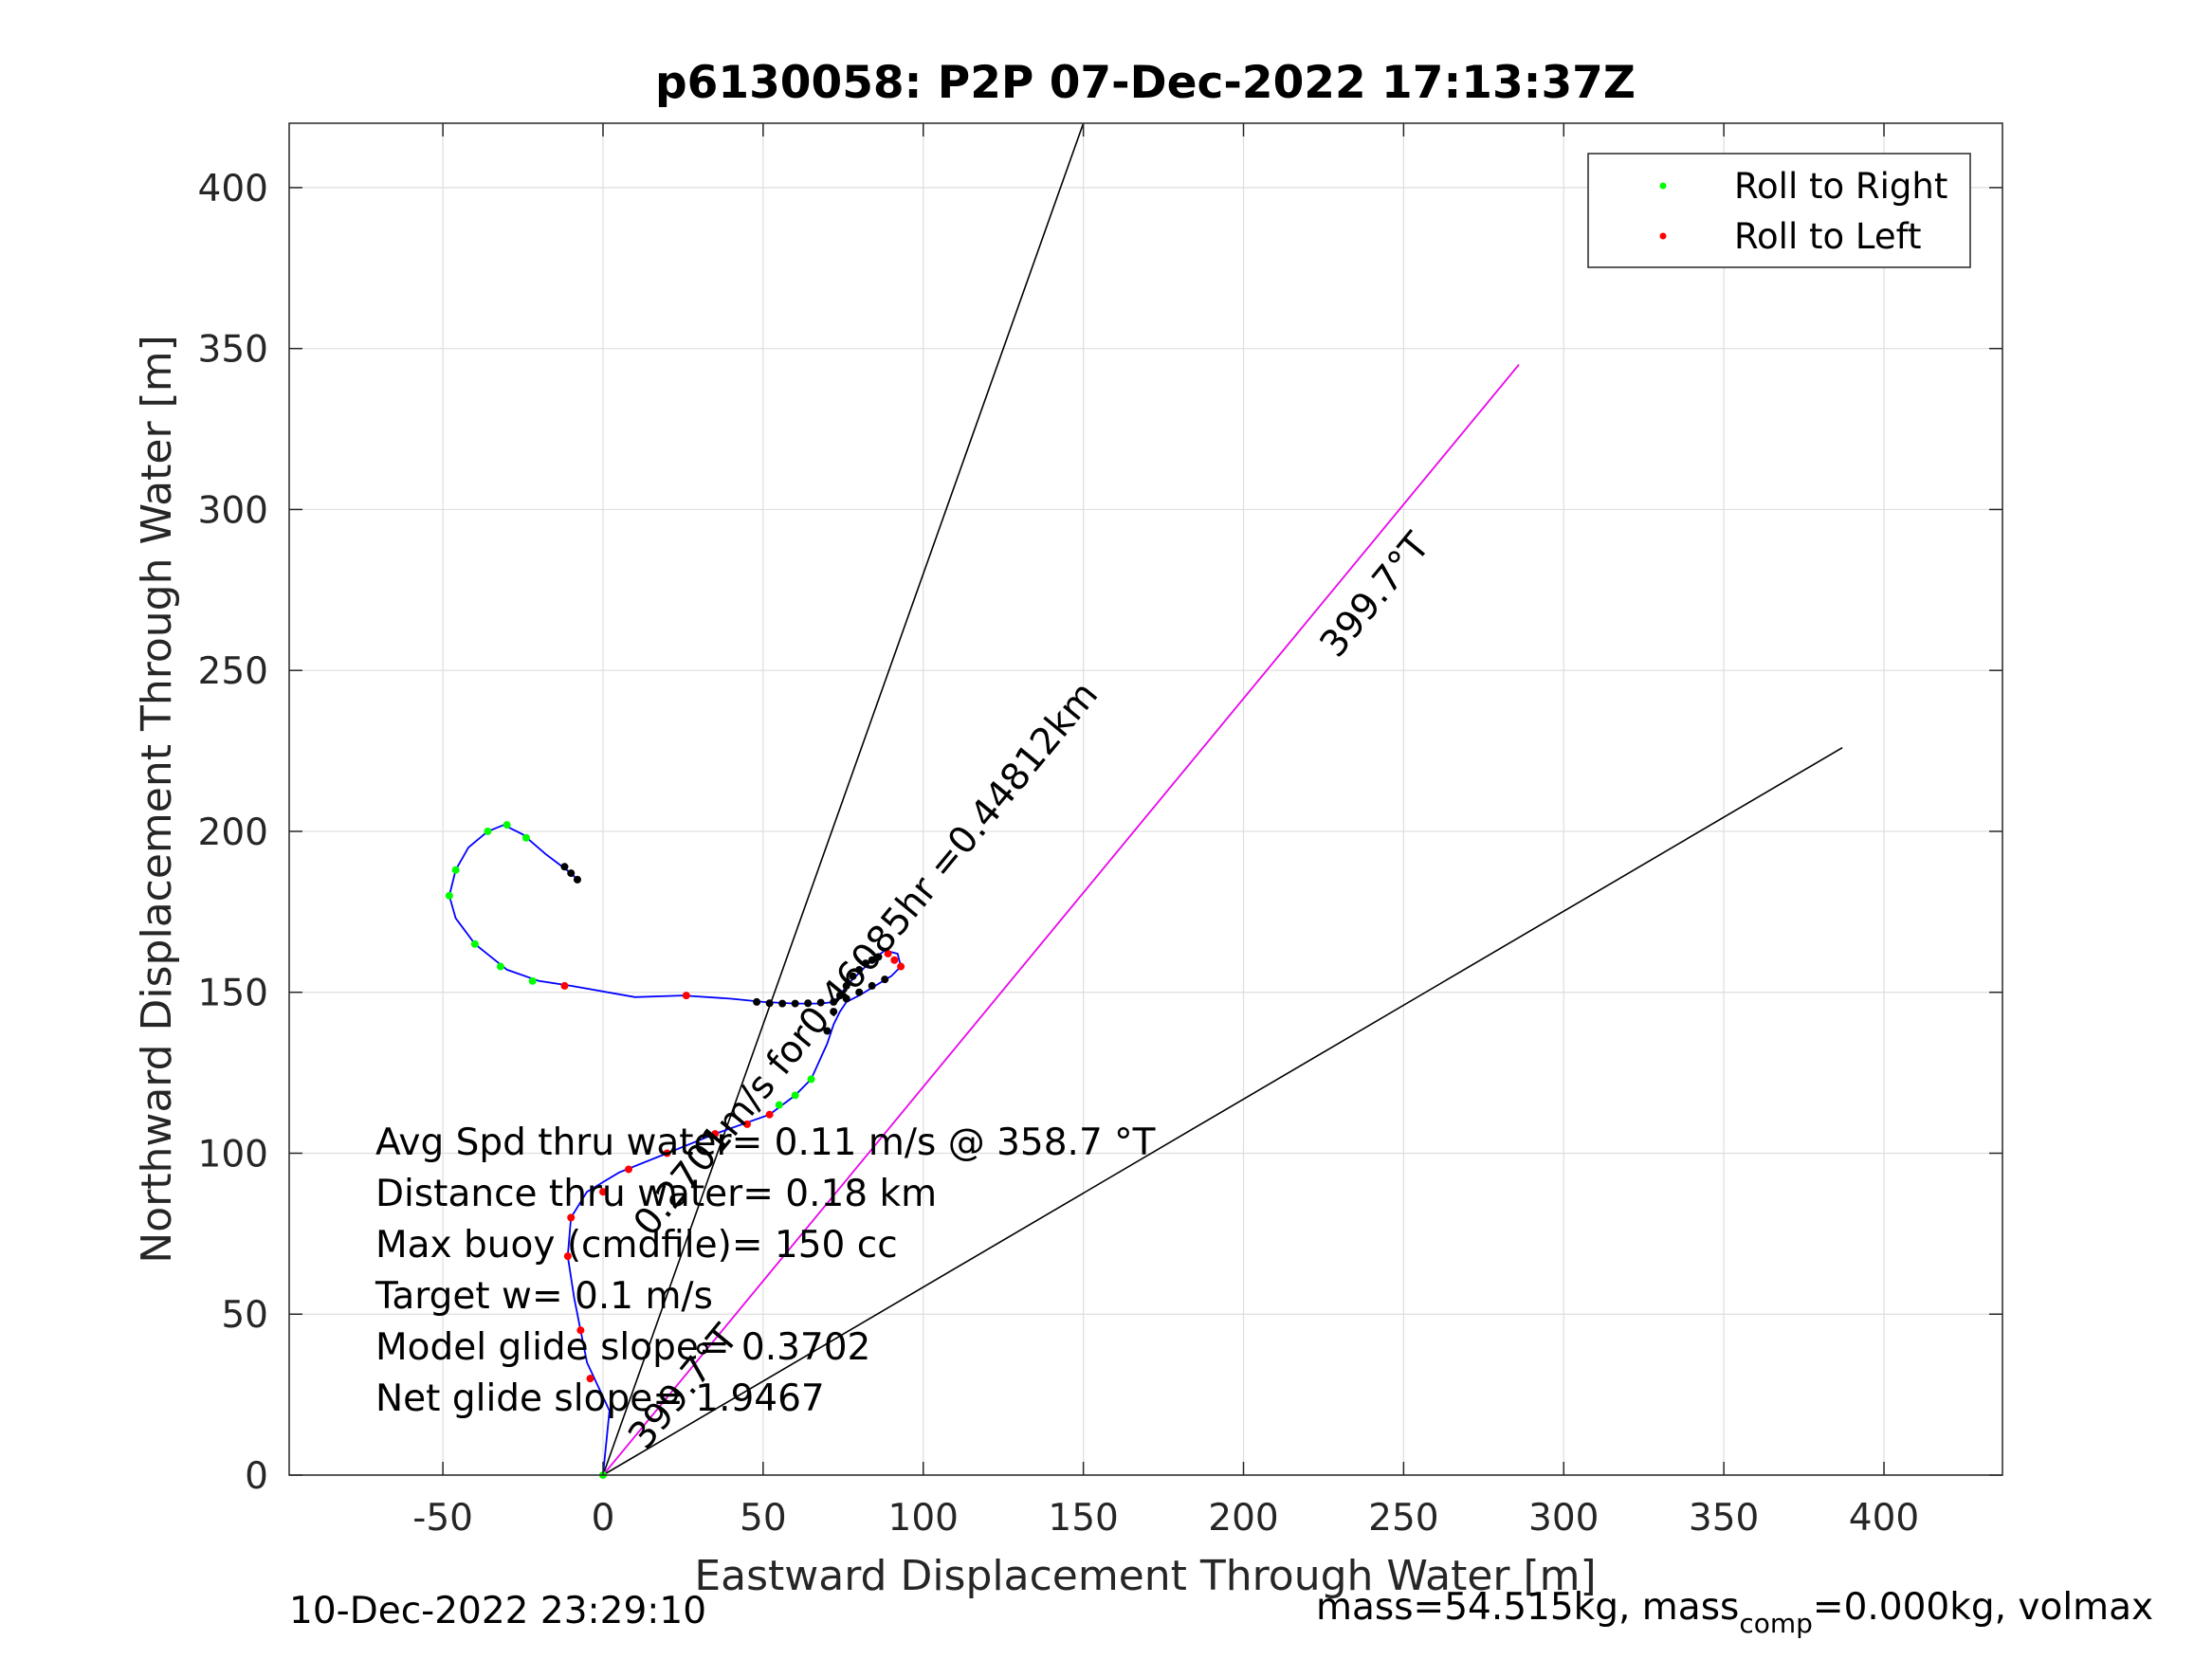 The image size is (2212, 1659). What do you see at coordinates (256, 1476) in the screenshot?
I see `y-tick-label-0: 0` at bounding box center [256, 1476].